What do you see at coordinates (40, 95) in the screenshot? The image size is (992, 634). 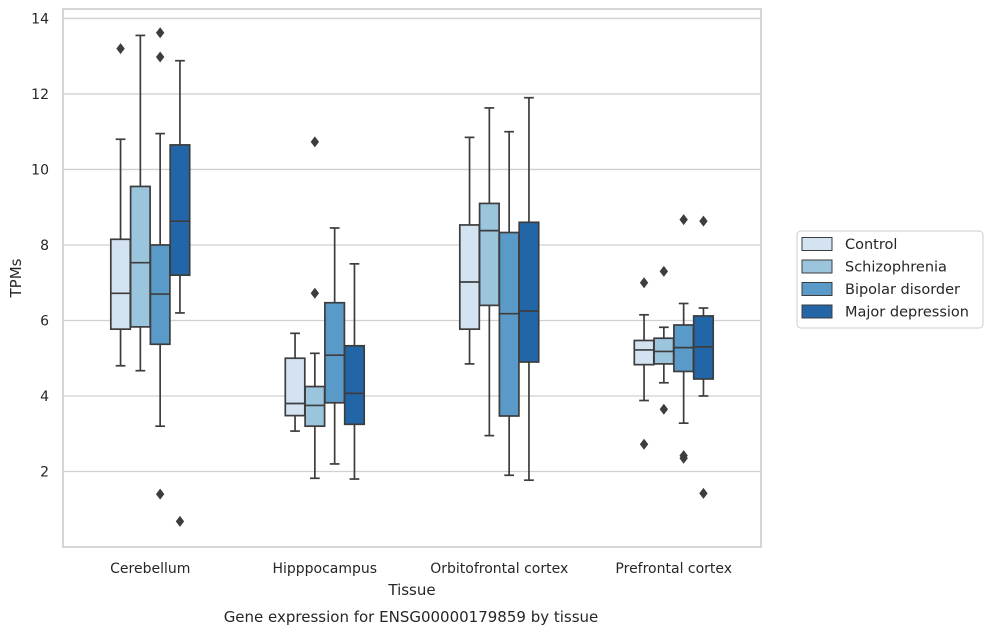 I see `y-tick-label: 12` at bounding box center [40, 95].